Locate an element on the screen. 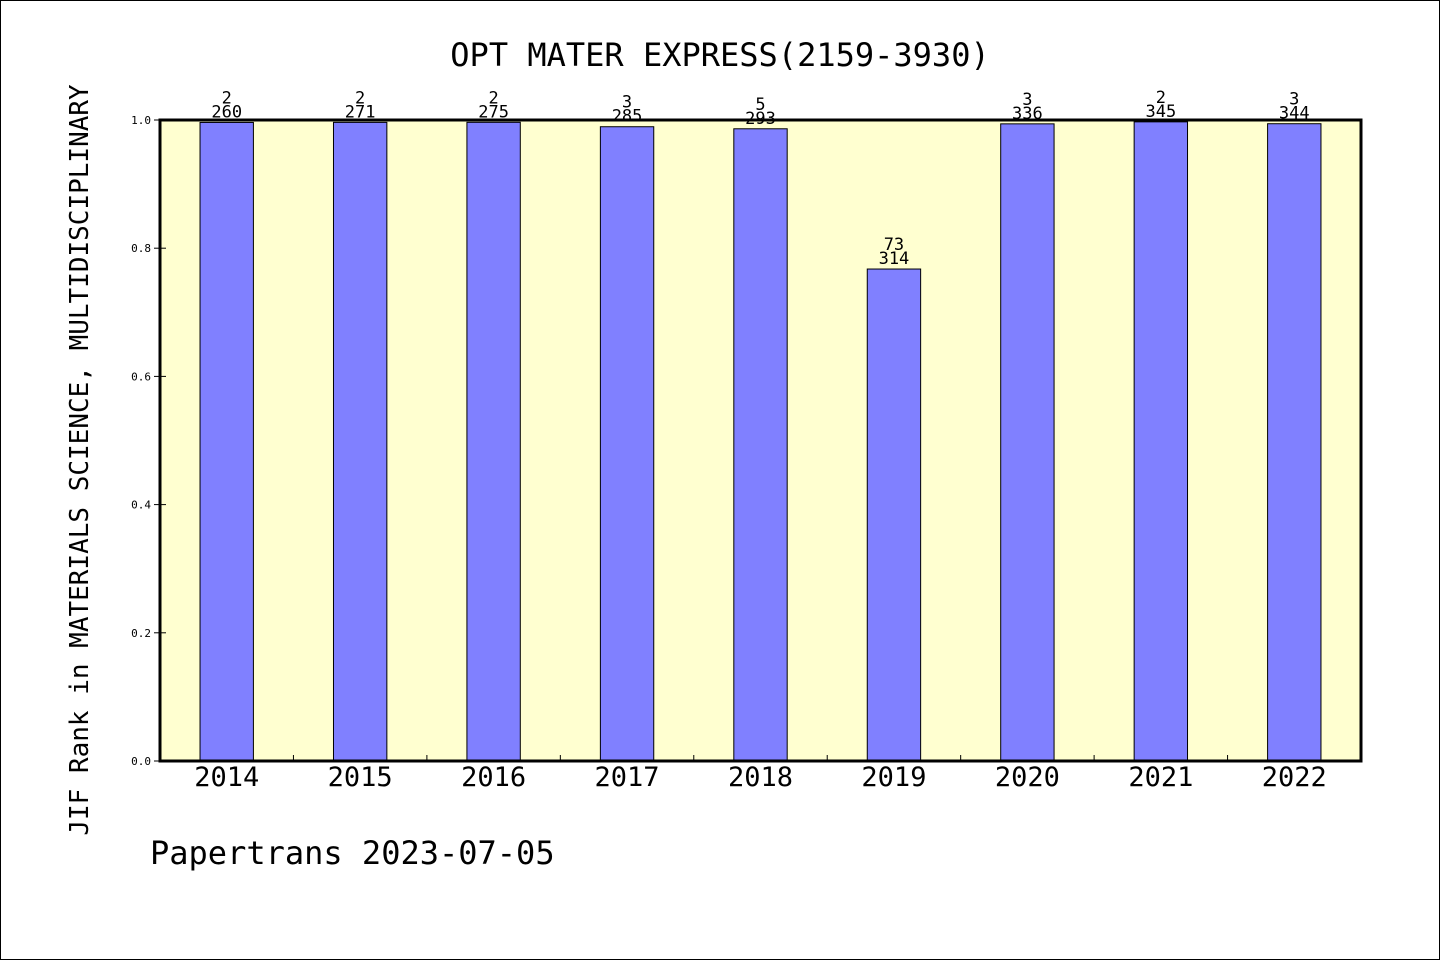 The image size is (1440, 960). rank-label-2019: 73 is located at coordinates (894, 245).